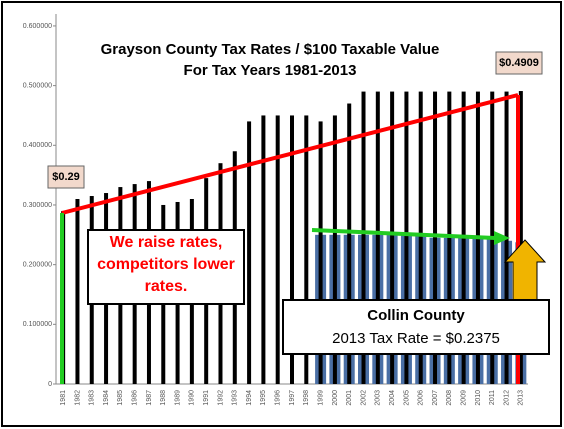  Describe the element at coordinates (37, 145) in the screenshot. I see `y-tick-label: 0.400000` at that location.